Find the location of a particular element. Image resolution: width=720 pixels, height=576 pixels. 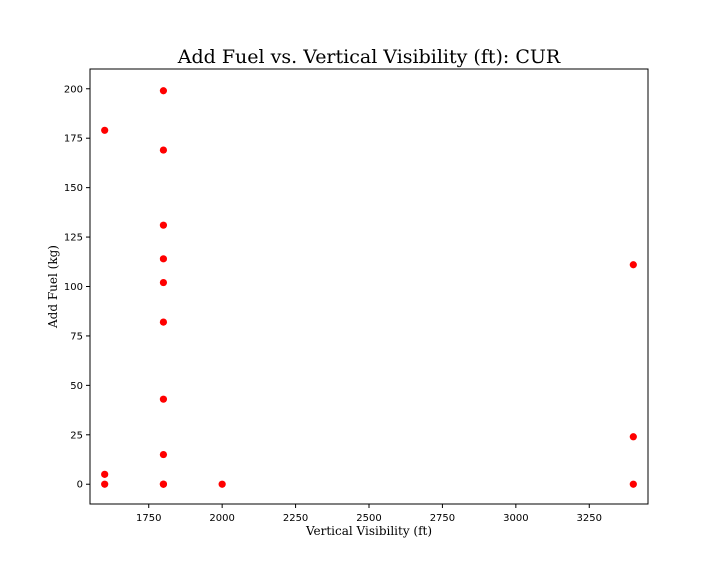

x-tick-label: 3250 is located at coordinates (589, 518).